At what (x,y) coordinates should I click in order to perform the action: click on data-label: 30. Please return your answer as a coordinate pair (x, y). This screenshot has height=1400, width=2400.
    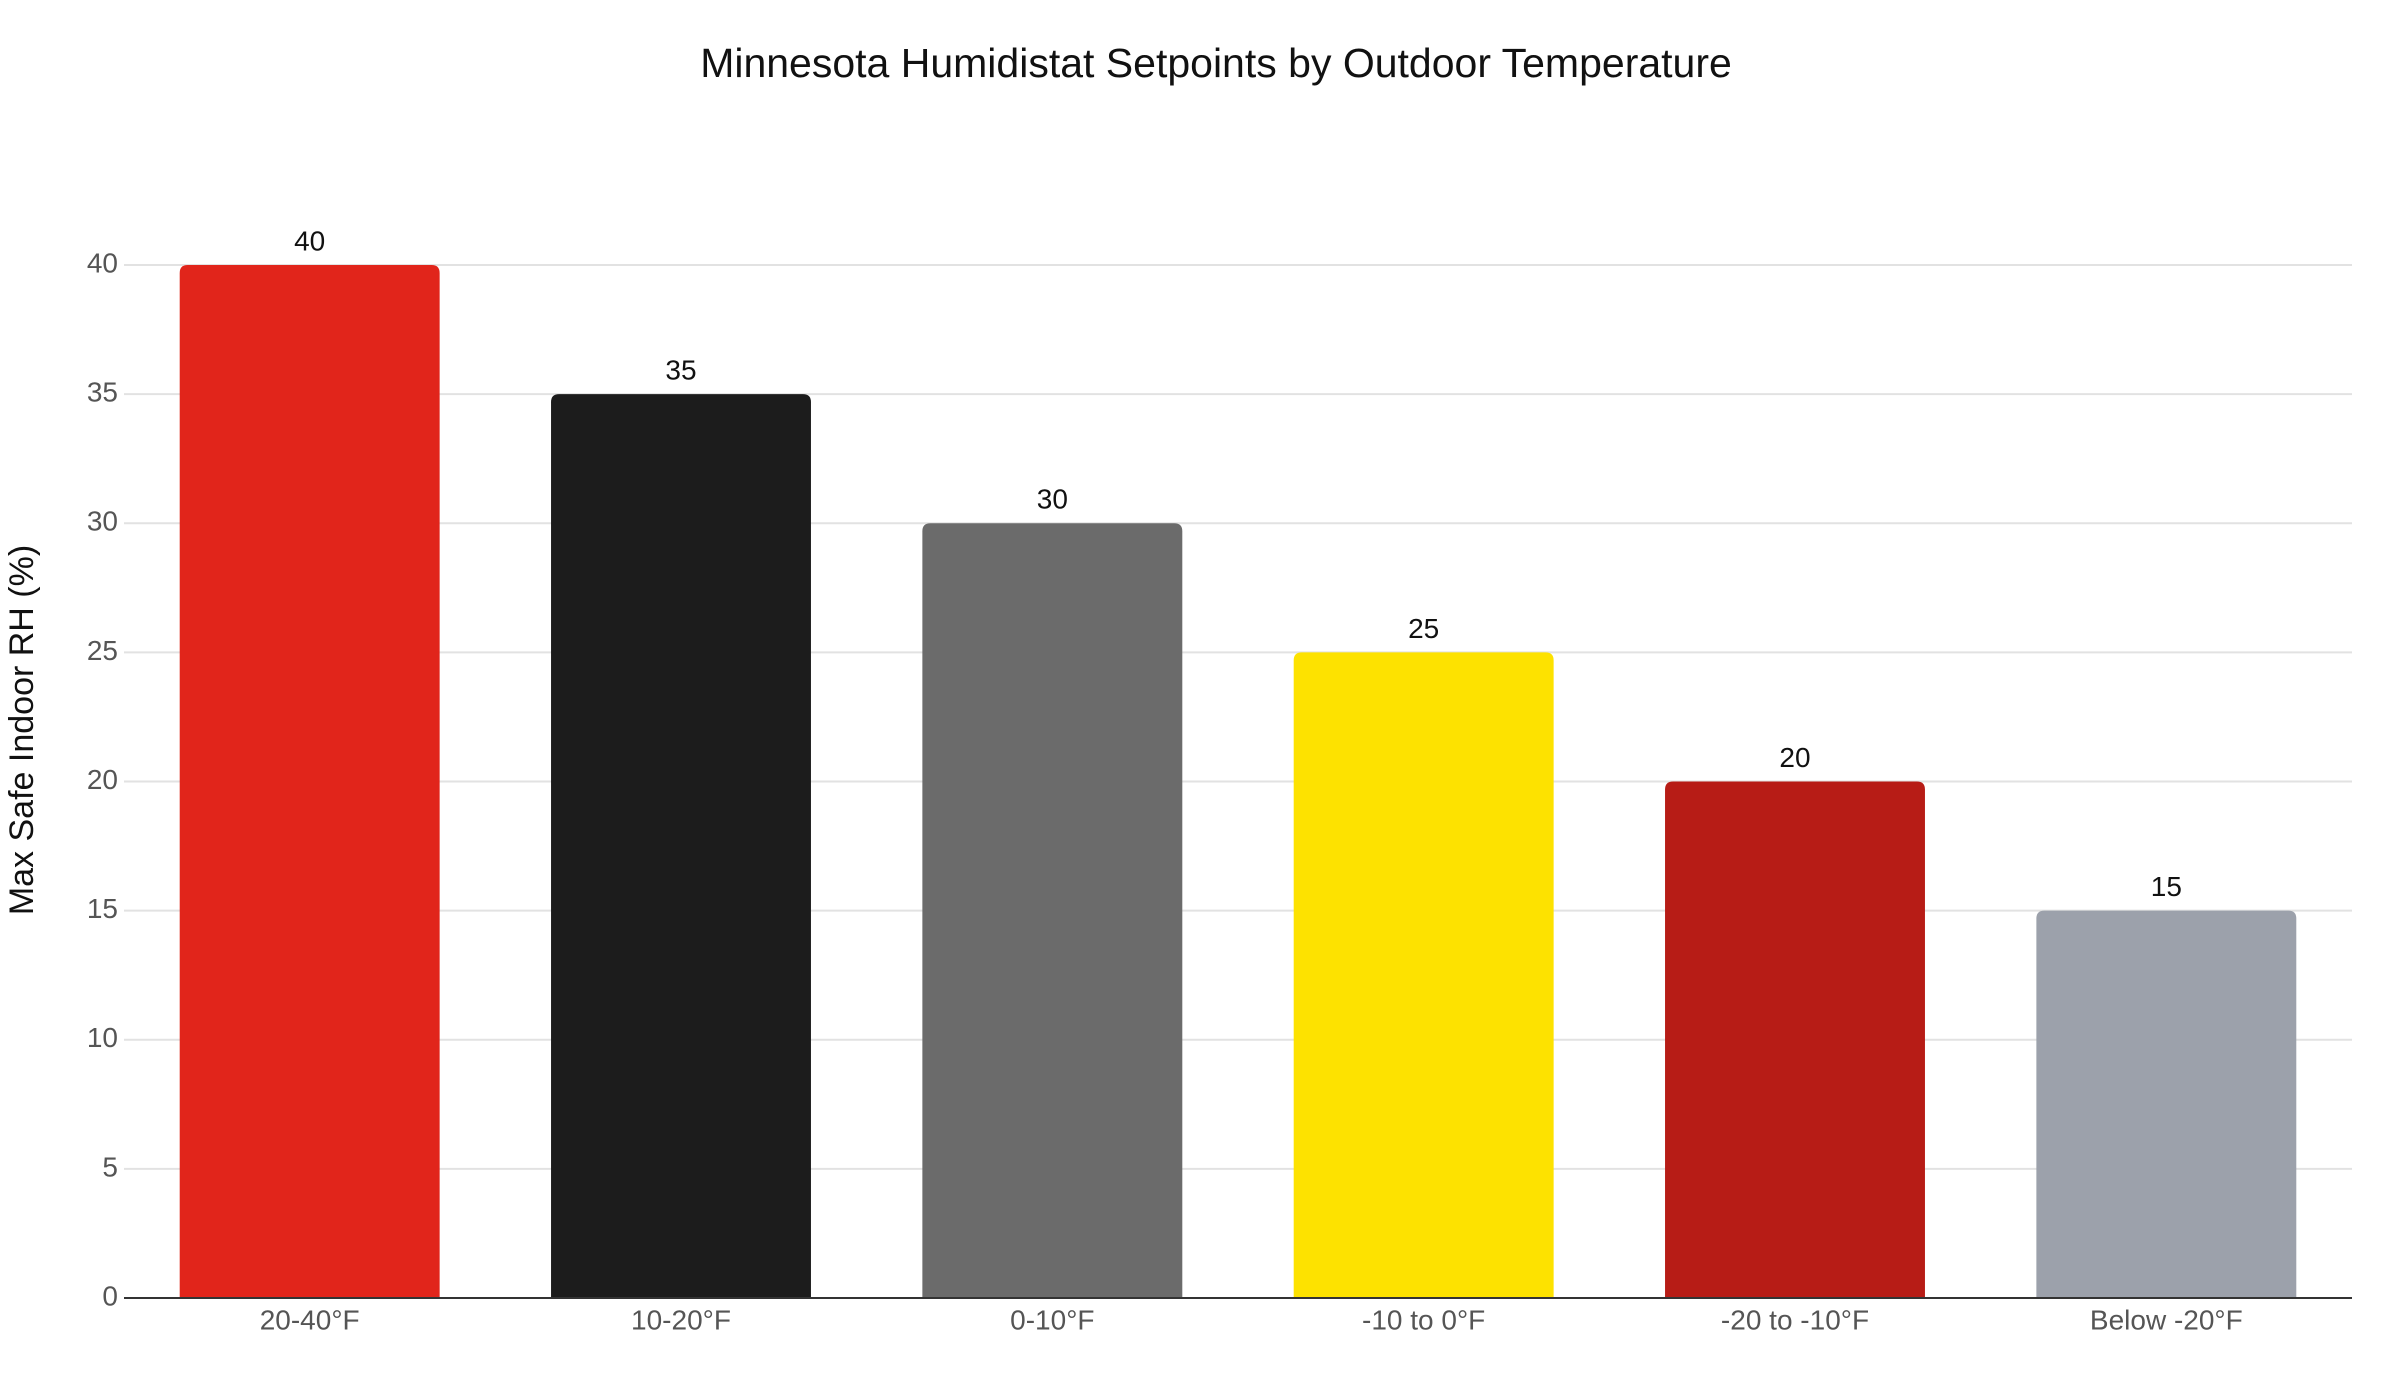
    Looking at the image, I should click on (1052, 499).